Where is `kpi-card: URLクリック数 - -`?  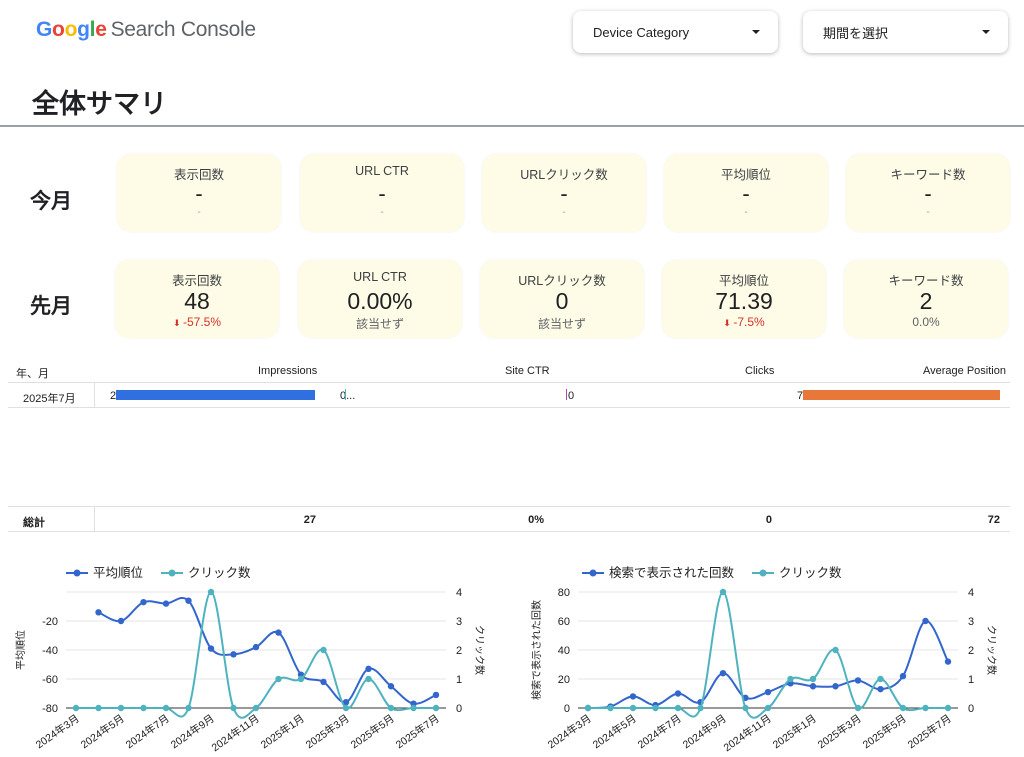
kpi-card: URLクリック数 - - is located at coordinates (564, 193).